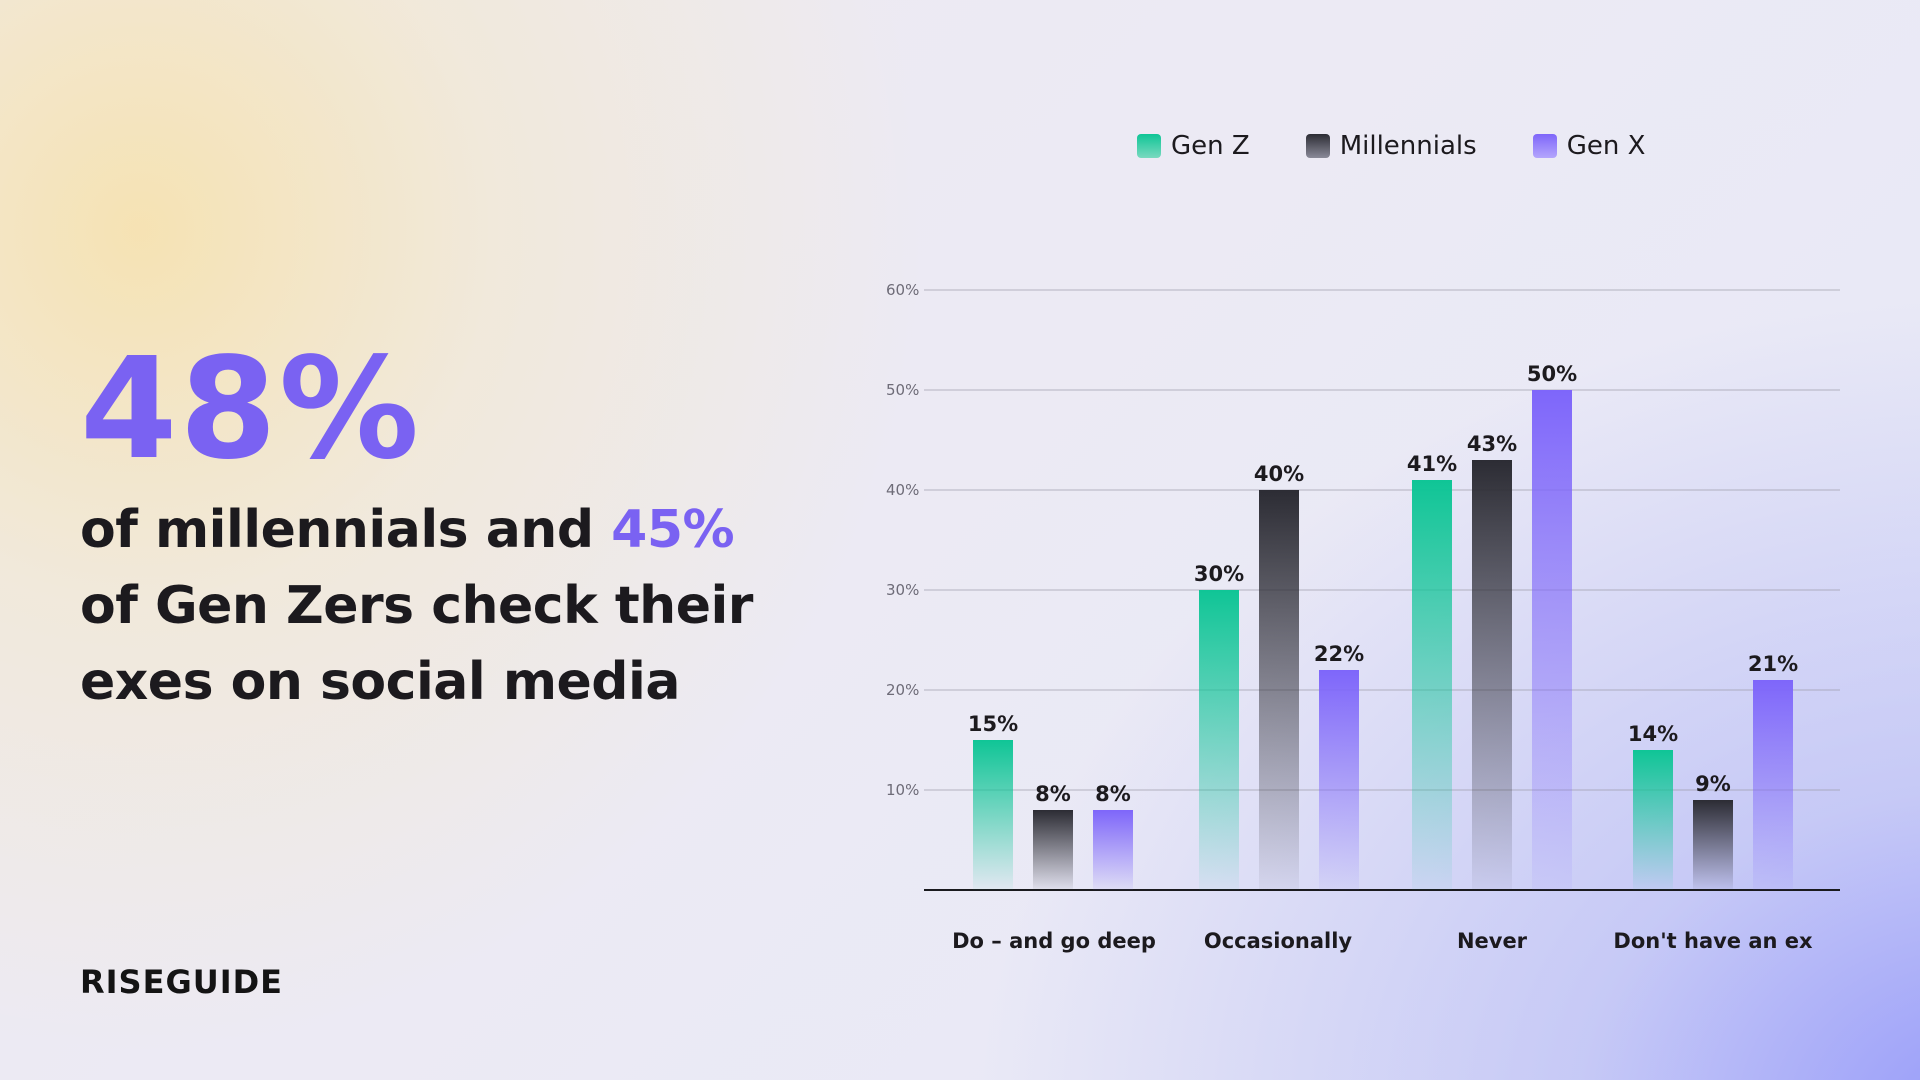 Image resolution: width=1920 pixels, height=1080 pixels. What do you see at coordinates (1278, 941) in the screenshot?
I see `category-label-occasionally: Occasionally` at bounding box center [1278, 941].